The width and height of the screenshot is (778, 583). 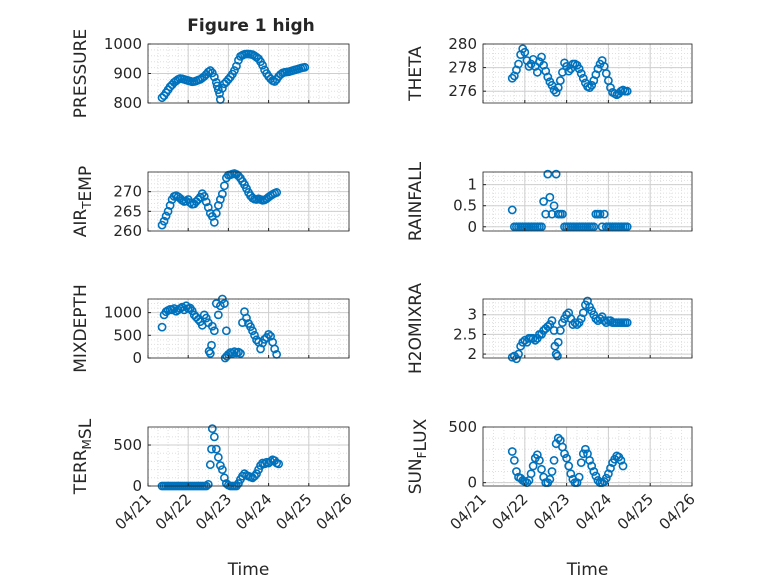 What do you see at coordinates (251, 26) in the screenshot?
I see `figure-title: Figure 1 high` at bounding box center [251, 26].